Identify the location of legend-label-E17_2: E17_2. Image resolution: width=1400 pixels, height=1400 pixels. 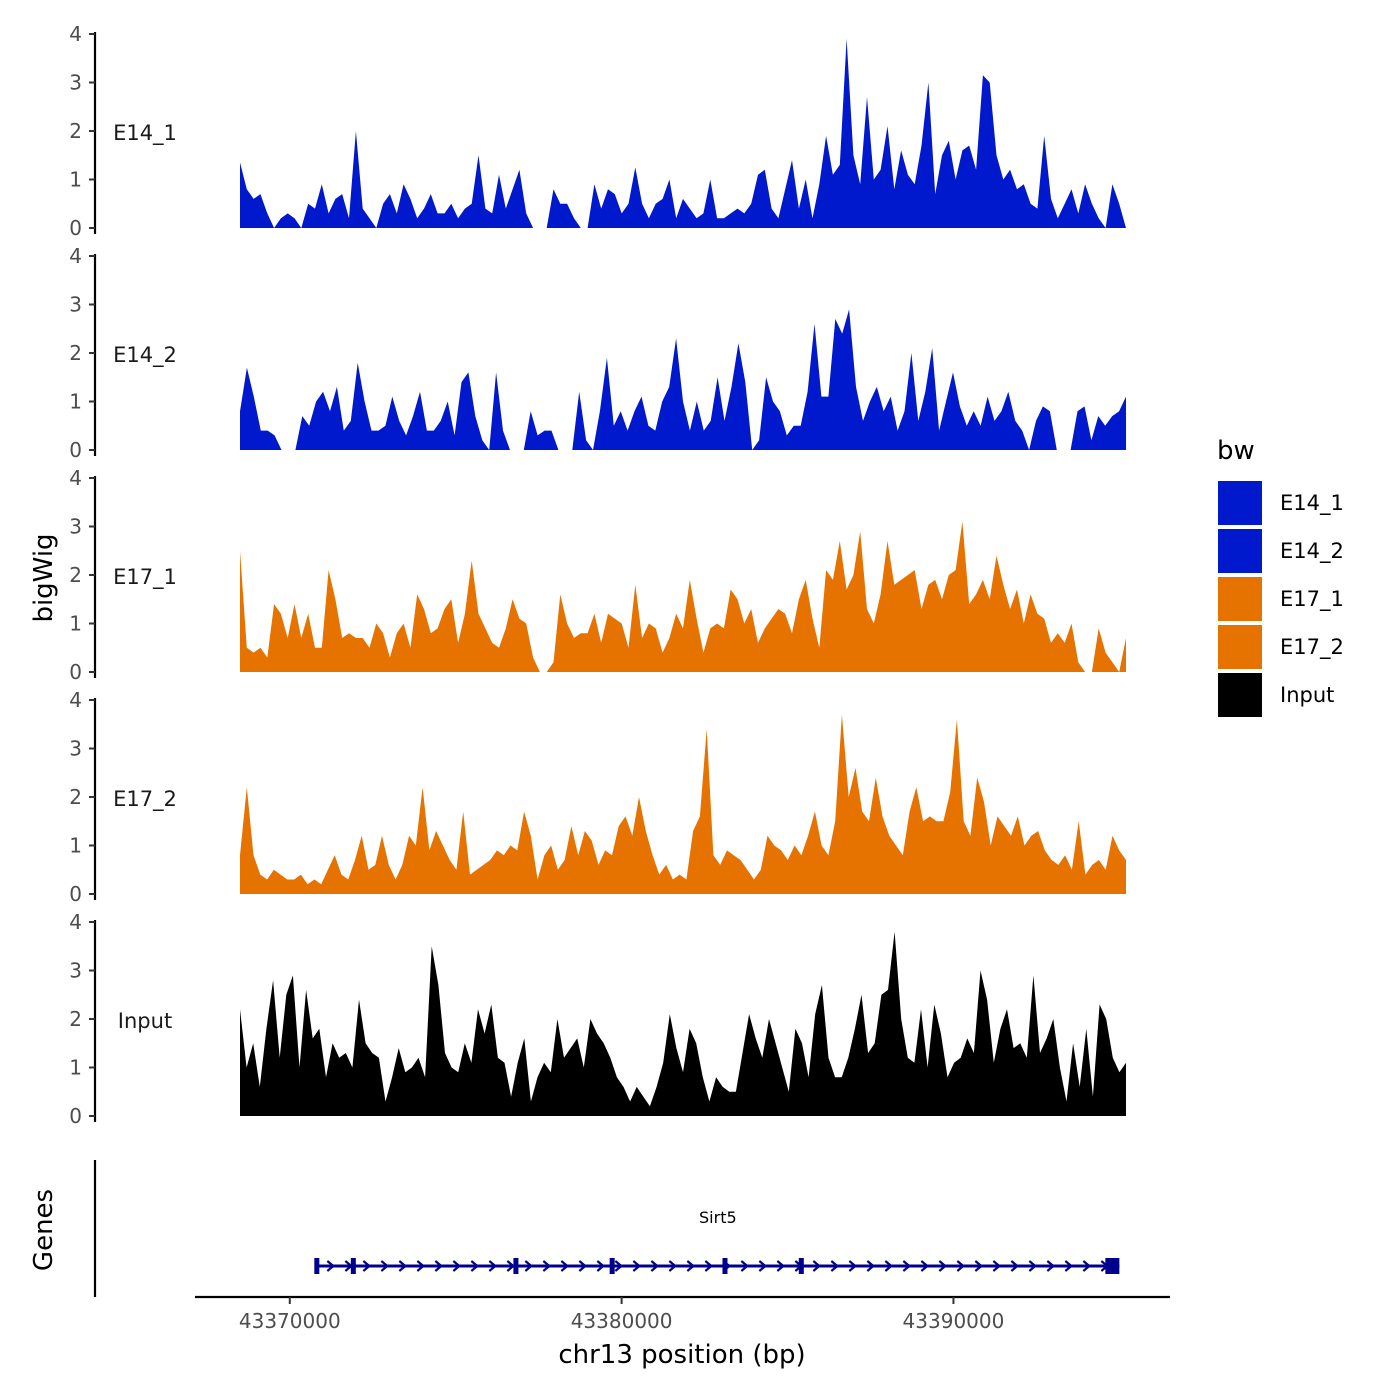
(1312, 647).